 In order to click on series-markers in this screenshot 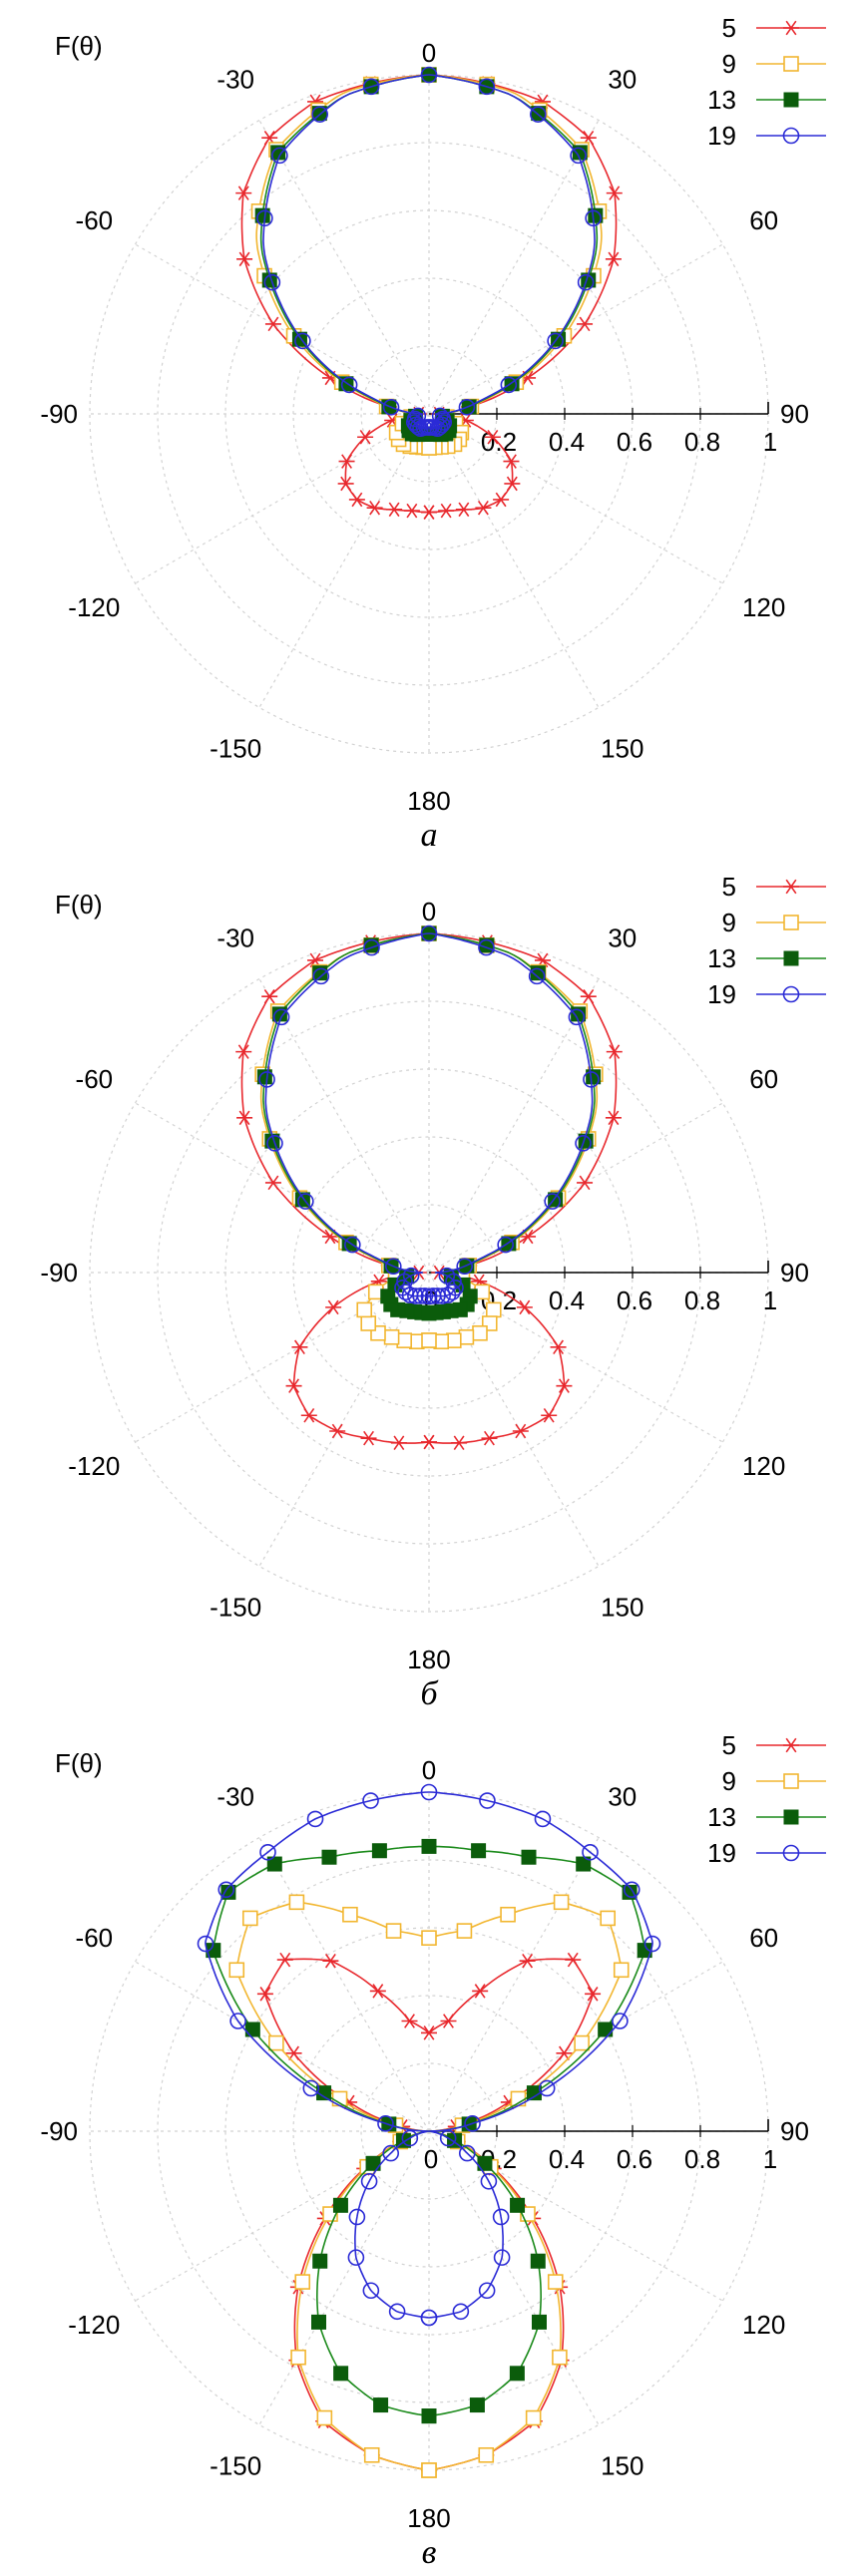, I will do `click(429, 252)`.